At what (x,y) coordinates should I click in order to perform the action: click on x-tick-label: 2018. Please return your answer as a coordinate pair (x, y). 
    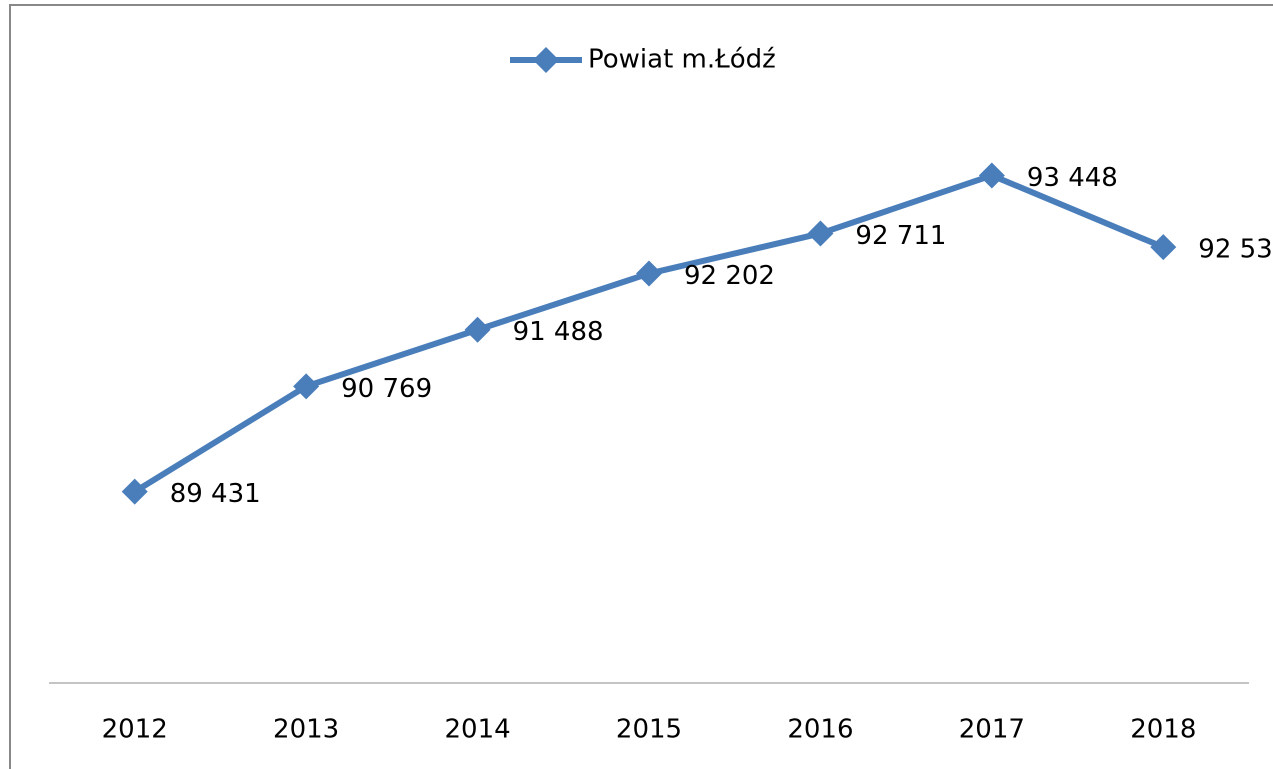
    Looking at the image, I should click on (1163, 730).